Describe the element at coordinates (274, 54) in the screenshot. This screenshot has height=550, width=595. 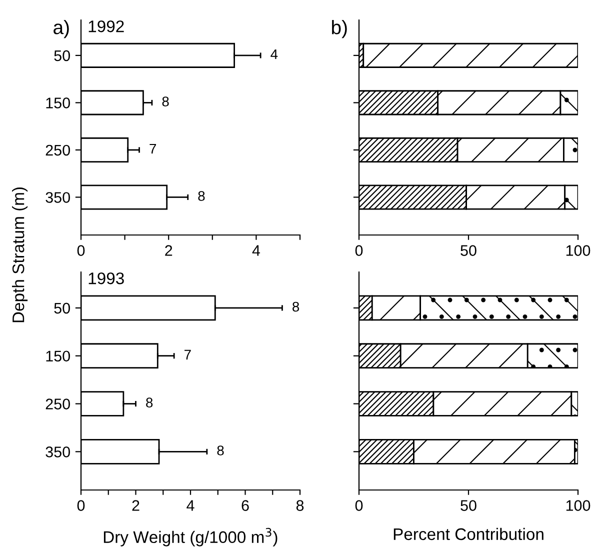
I see `annotation: 4` at that location.